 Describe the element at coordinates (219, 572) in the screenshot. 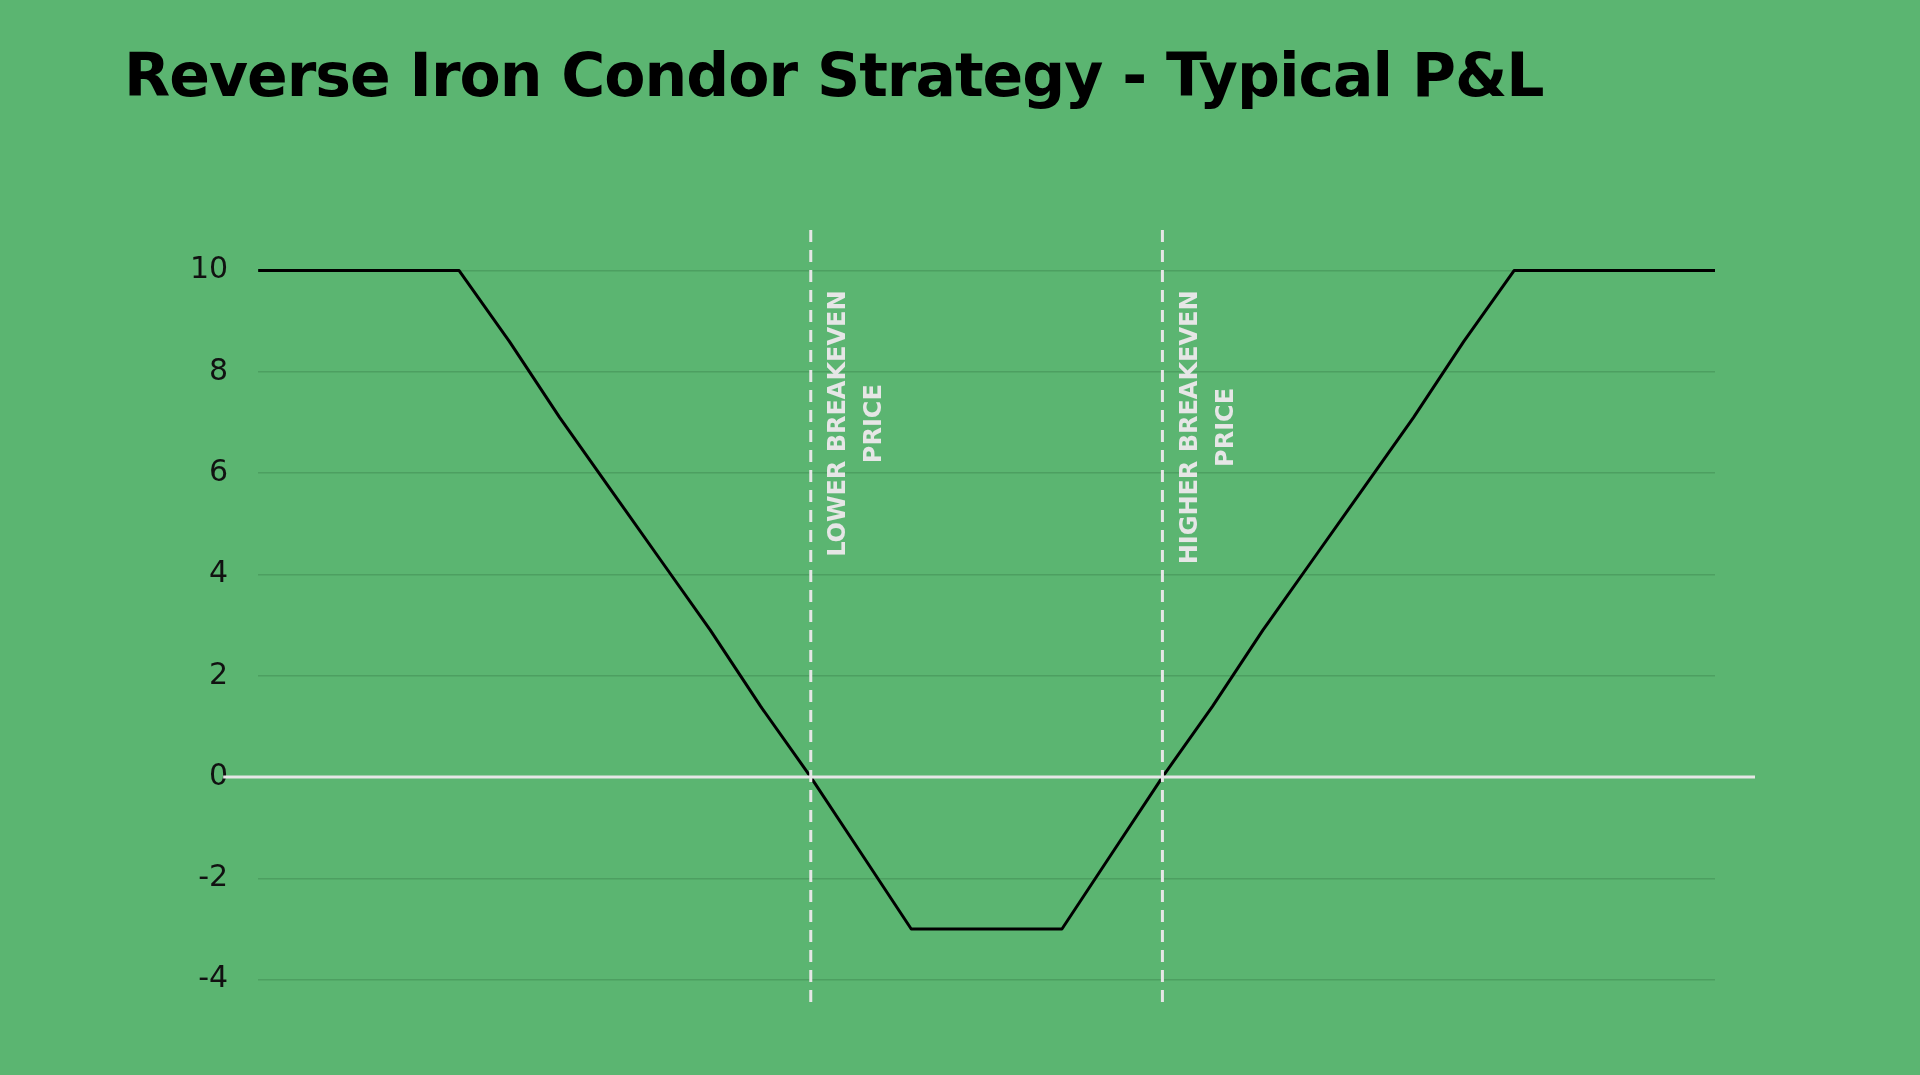

I see `y-tick-label: 4` at that location.